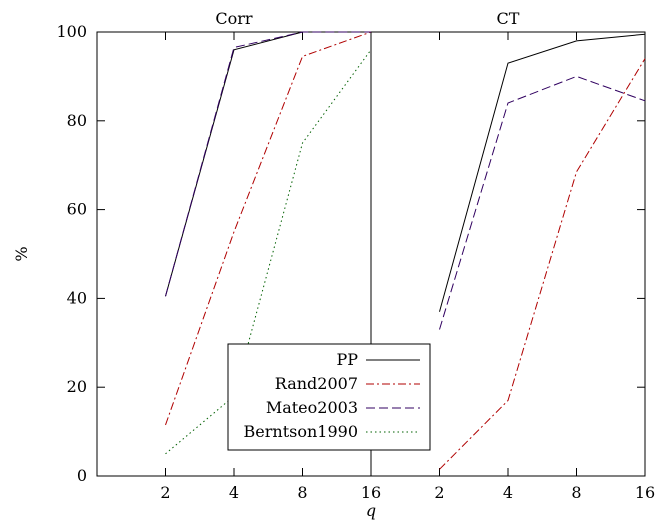 The height and width of the screenshot is (523, 662). Describe the element at coordinates (301, 431) in the screenshot. I see `legend-label: Berntson1990` at that location.